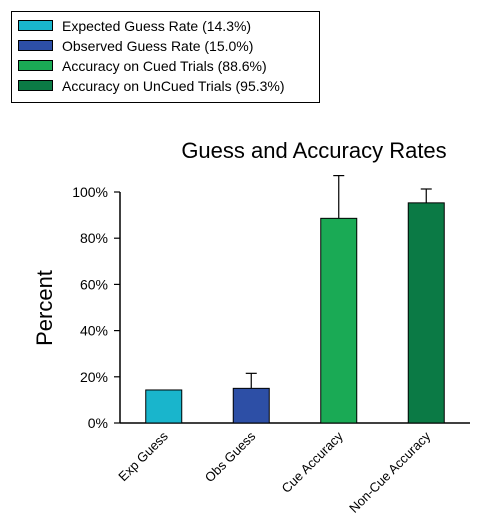  What do you see at coordinates (94, 331) in the screenshot?
I see `y-tick-label: 40%` at bounding box center [94, 331].